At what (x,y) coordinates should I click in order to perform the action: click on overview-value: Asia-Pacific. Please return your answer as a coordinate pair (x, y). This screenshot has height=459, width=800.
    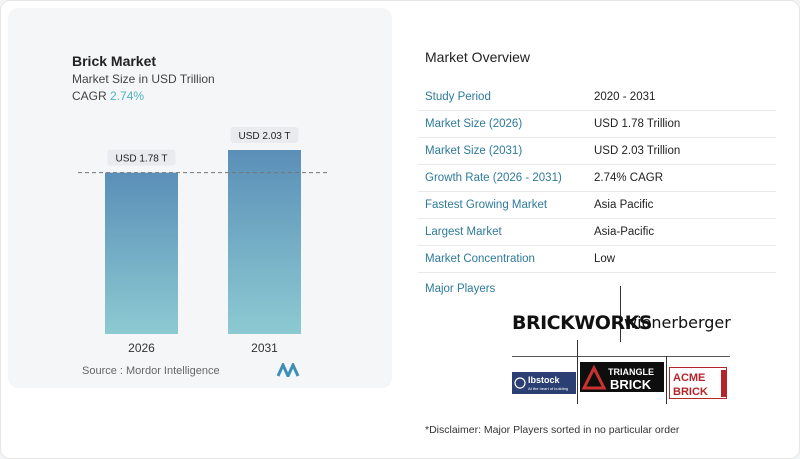
    Looking at the image, I should click on (624, 232).